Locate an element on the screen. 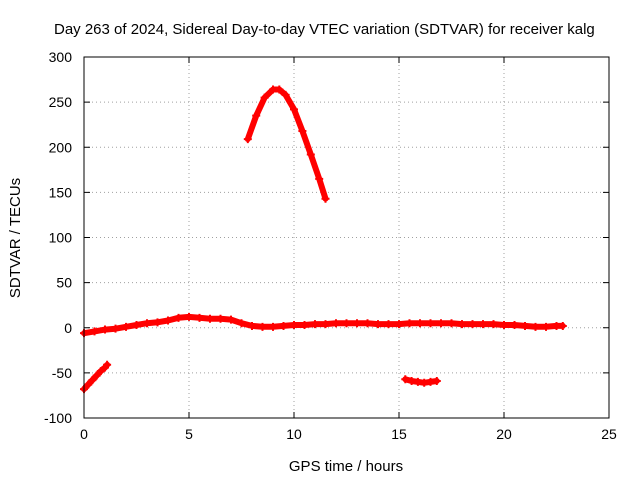 The height and width of the screenshot is (480, 640). x-tick-label: 5 is located at coordinates (189, 434).